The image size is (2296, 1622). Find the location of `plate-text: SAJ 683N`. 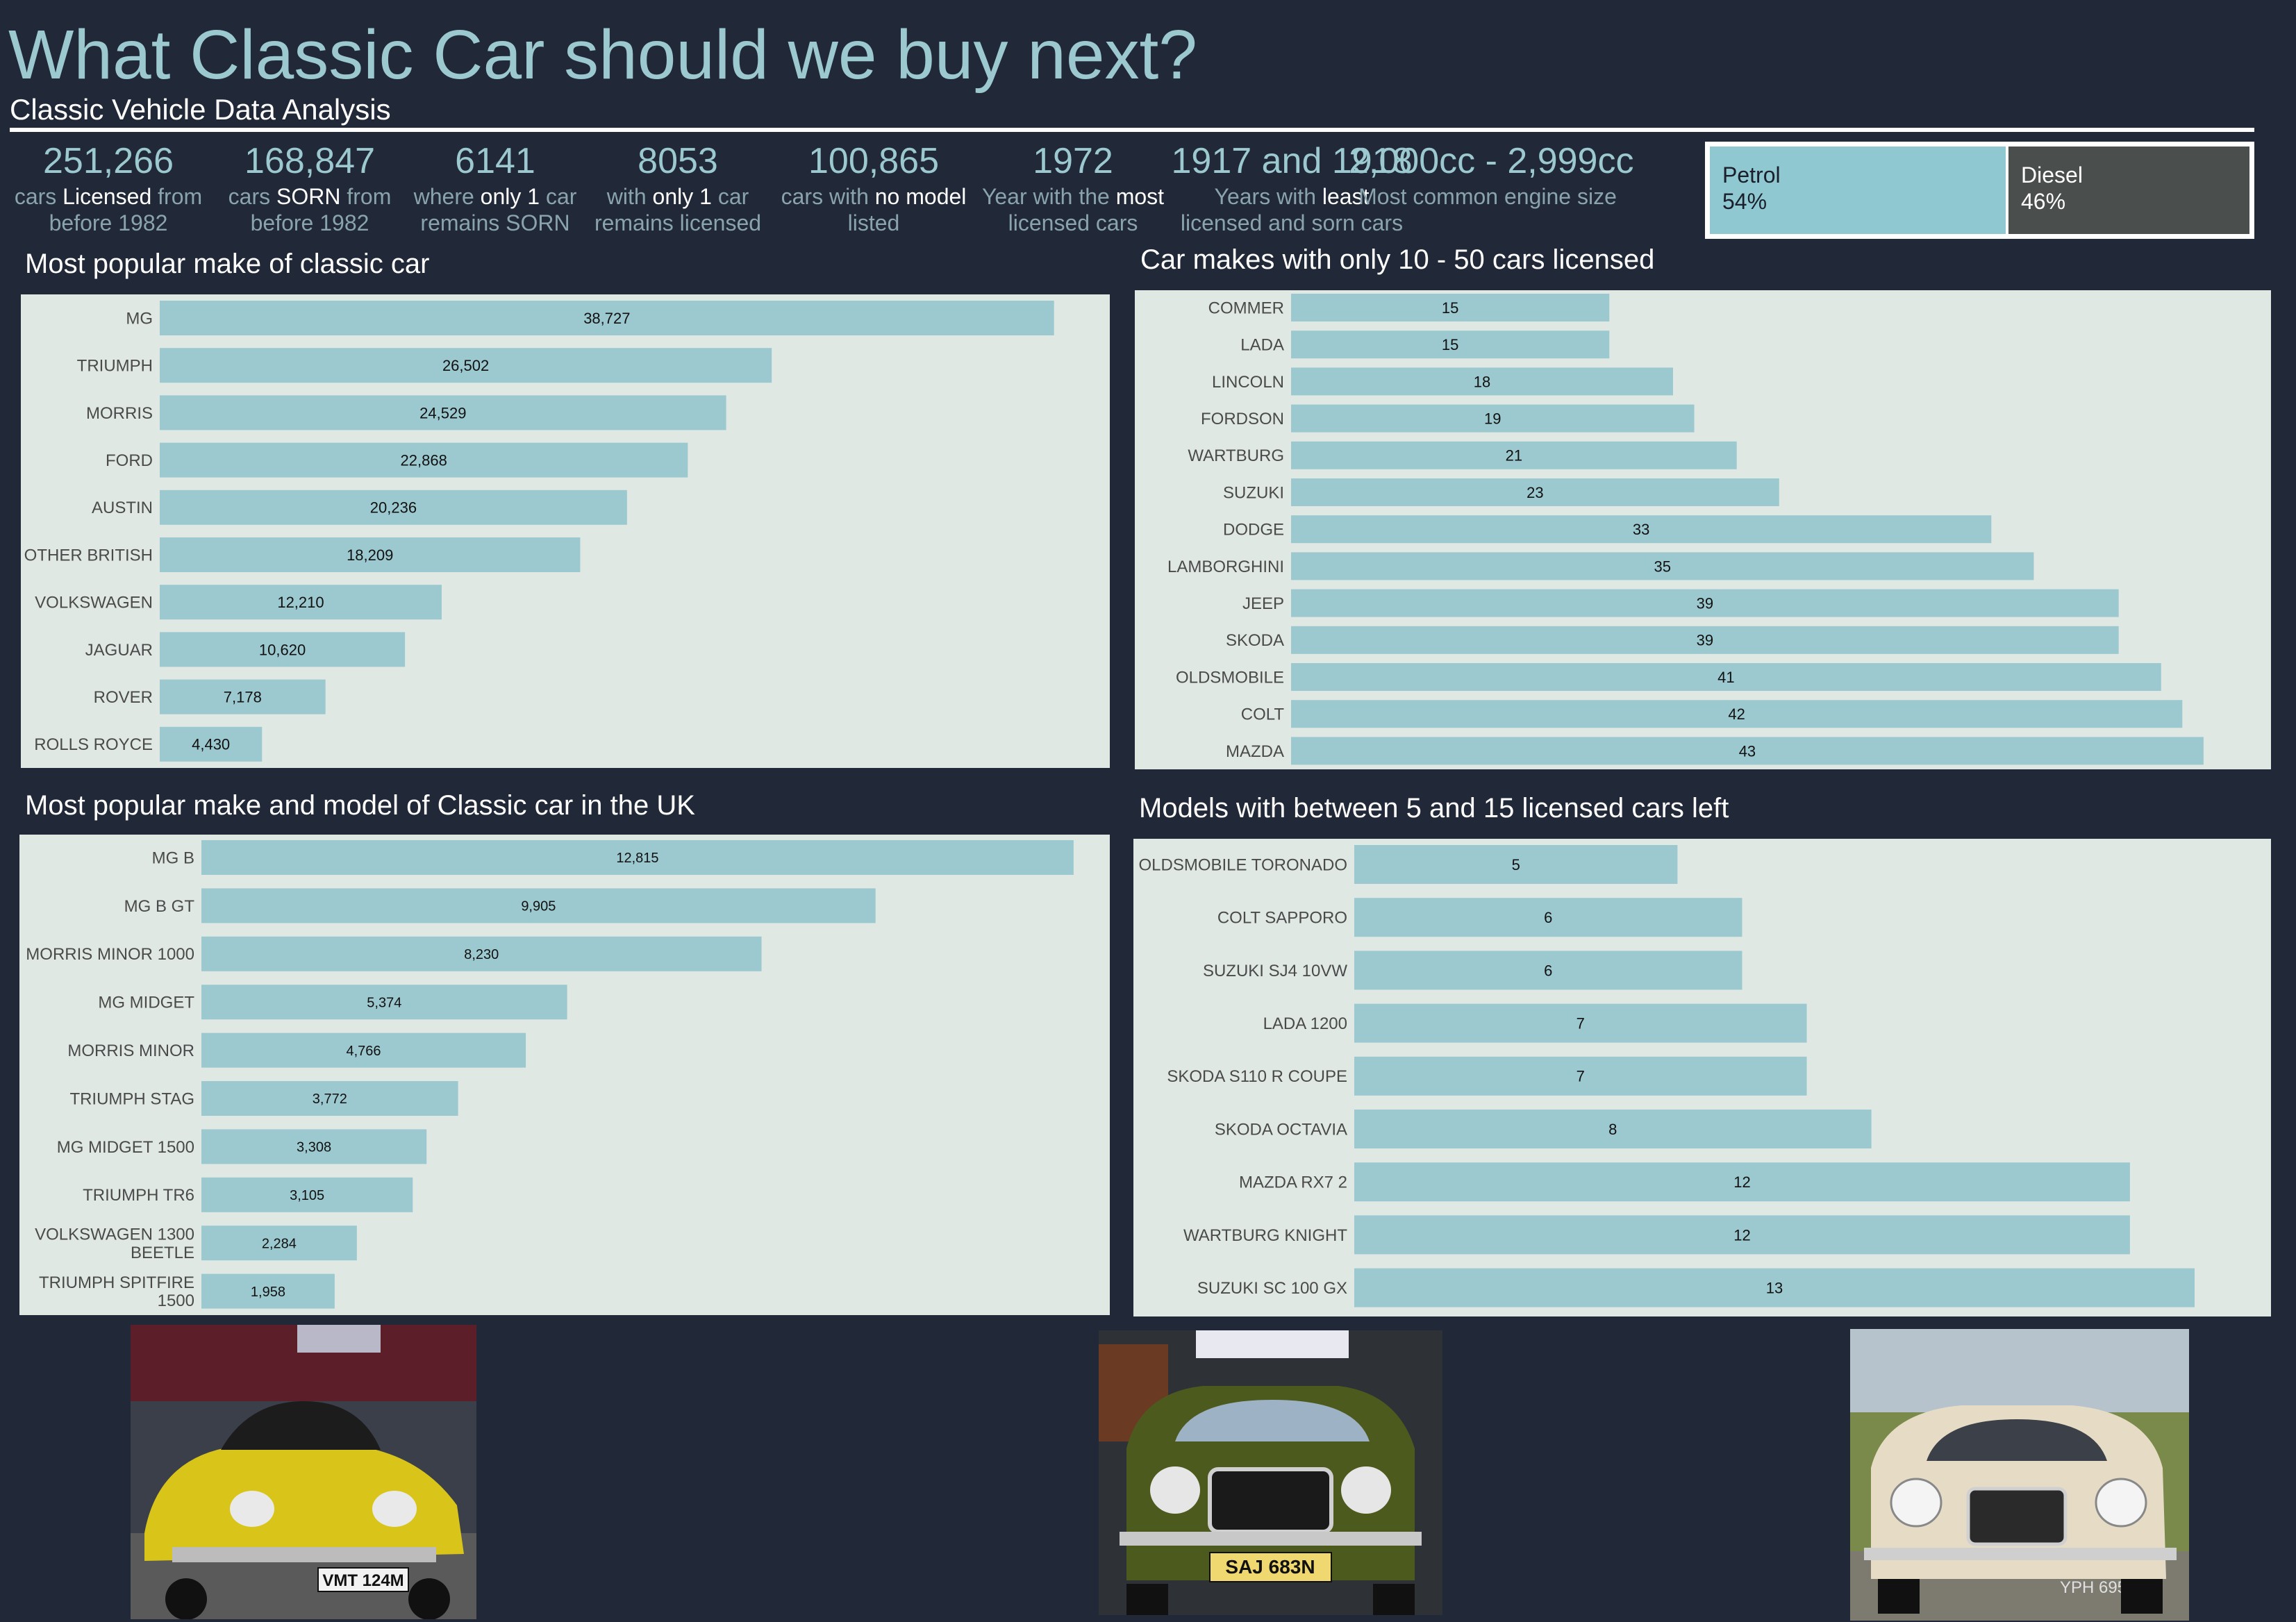

plate-text: SAJ 683N is located at coordinates (1270, 1567).